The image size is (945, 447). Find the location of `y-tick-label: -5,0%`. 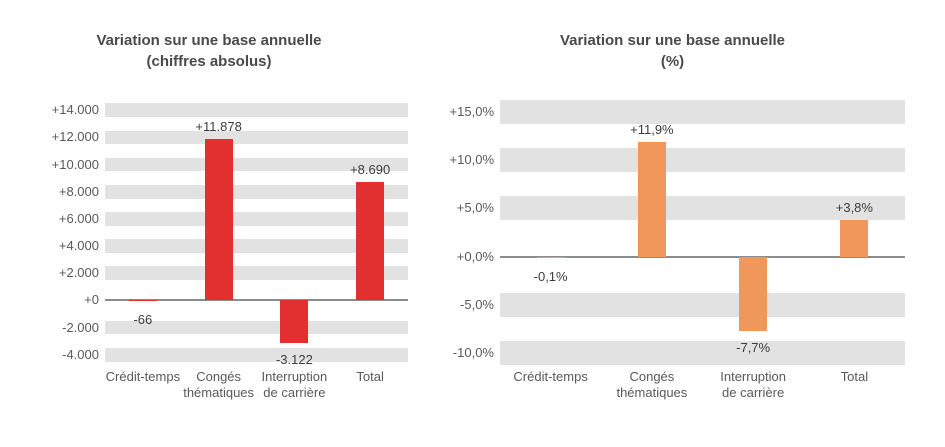

y-tick-label: -5,0% is located at coordinates (477, 304).